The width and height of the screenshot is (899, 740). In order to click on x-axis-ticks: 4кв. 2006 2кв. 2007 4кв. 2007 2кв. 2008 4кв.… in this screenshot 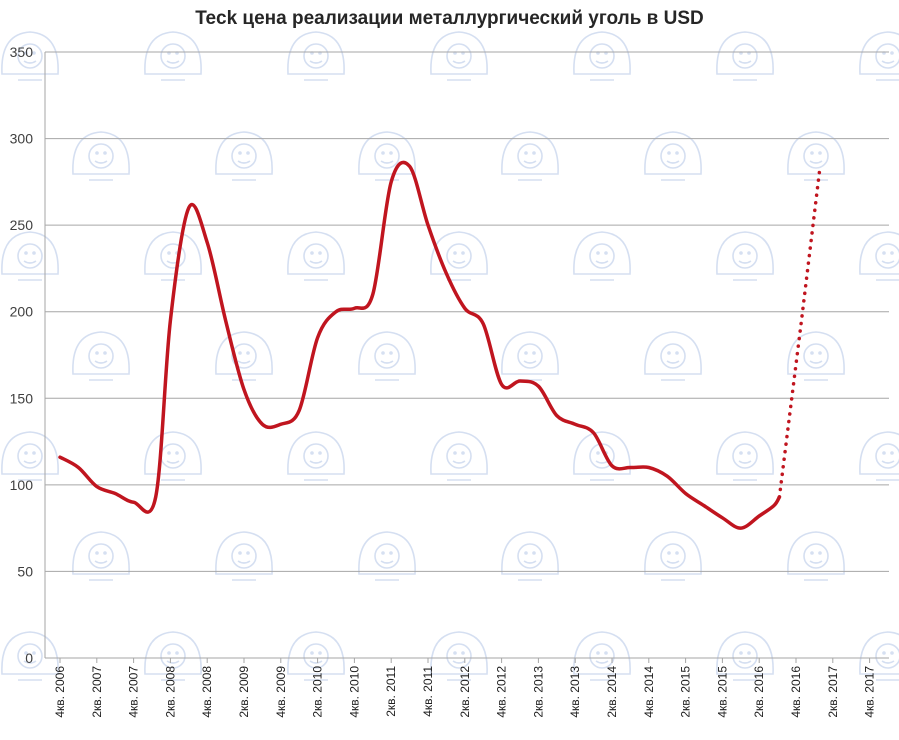, I will do `click(465, 688)`.